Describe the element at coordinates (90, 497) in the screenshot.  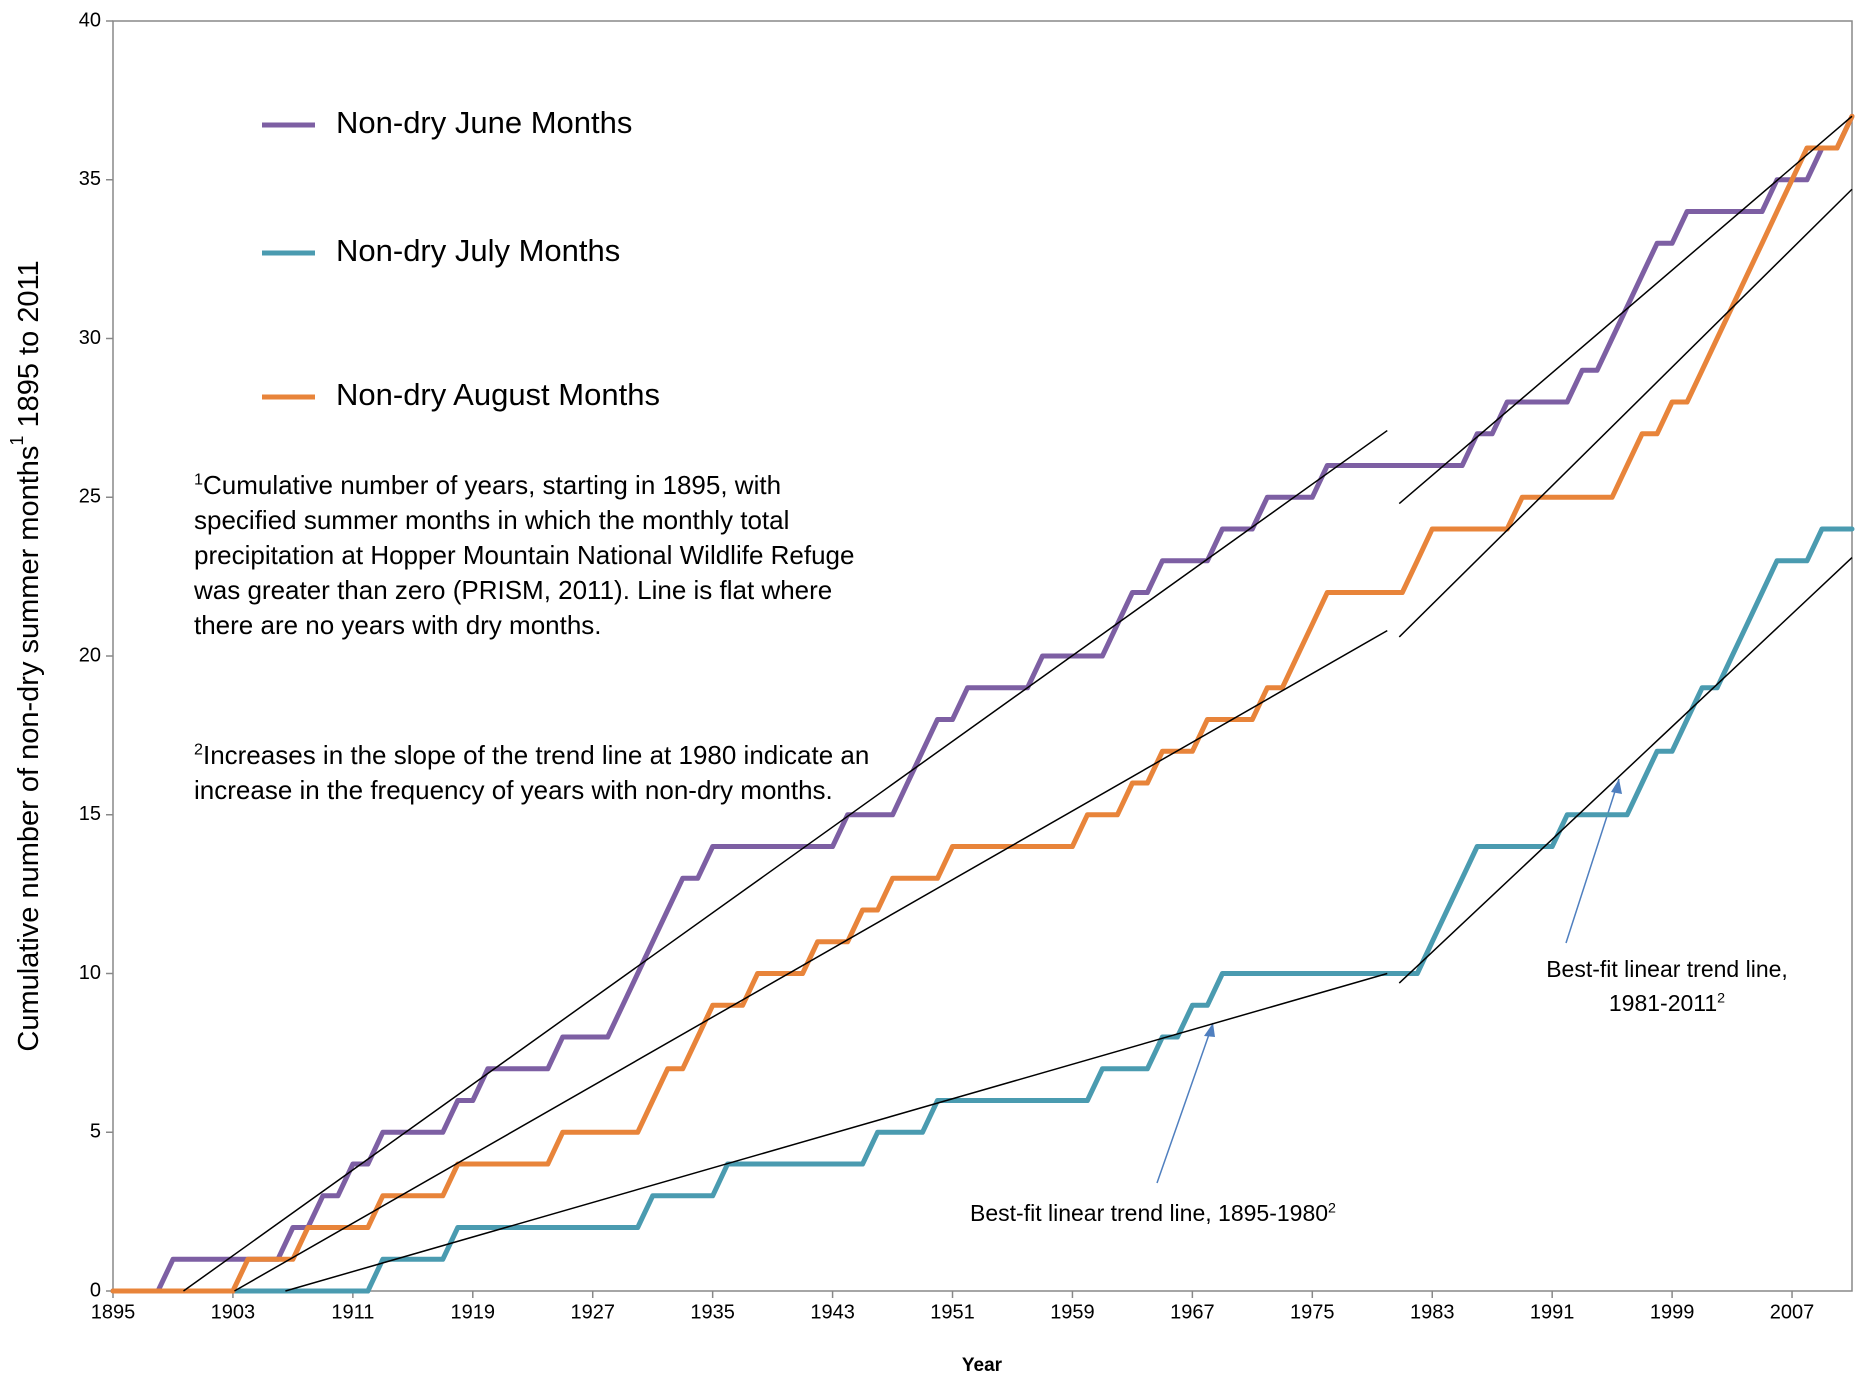
I see `y-tick-label: 25` at that location.